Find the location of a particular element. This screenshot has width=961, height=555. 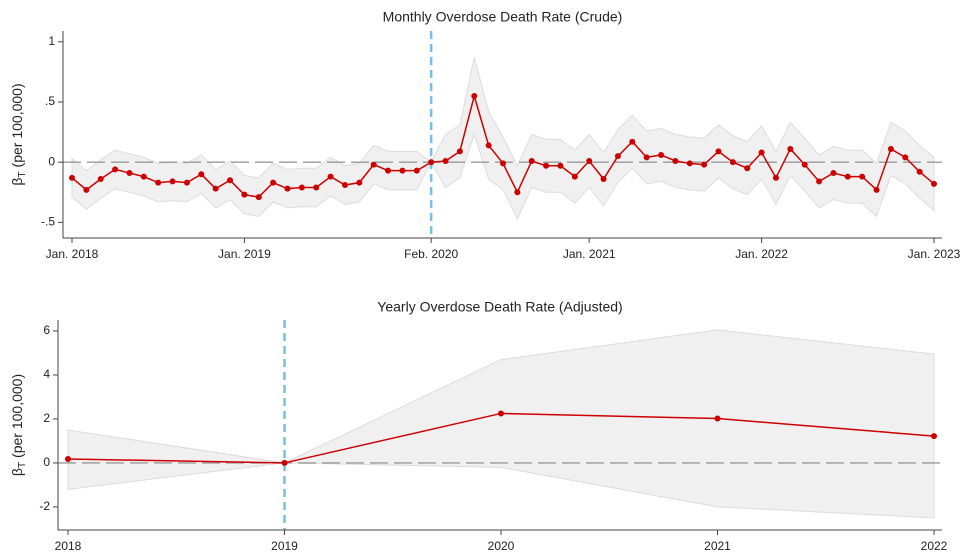

x-tick-label: Jan. 2021 is located at coordinates (589, 254).